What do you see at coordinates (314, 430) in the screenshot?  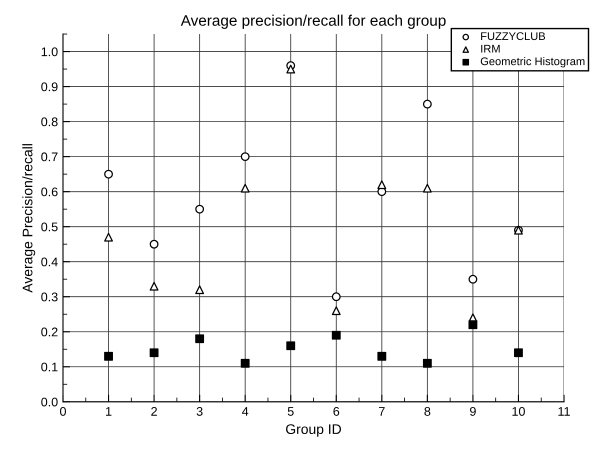 I see `x-axis-title: Group ID` at bounding box center [314, 430].